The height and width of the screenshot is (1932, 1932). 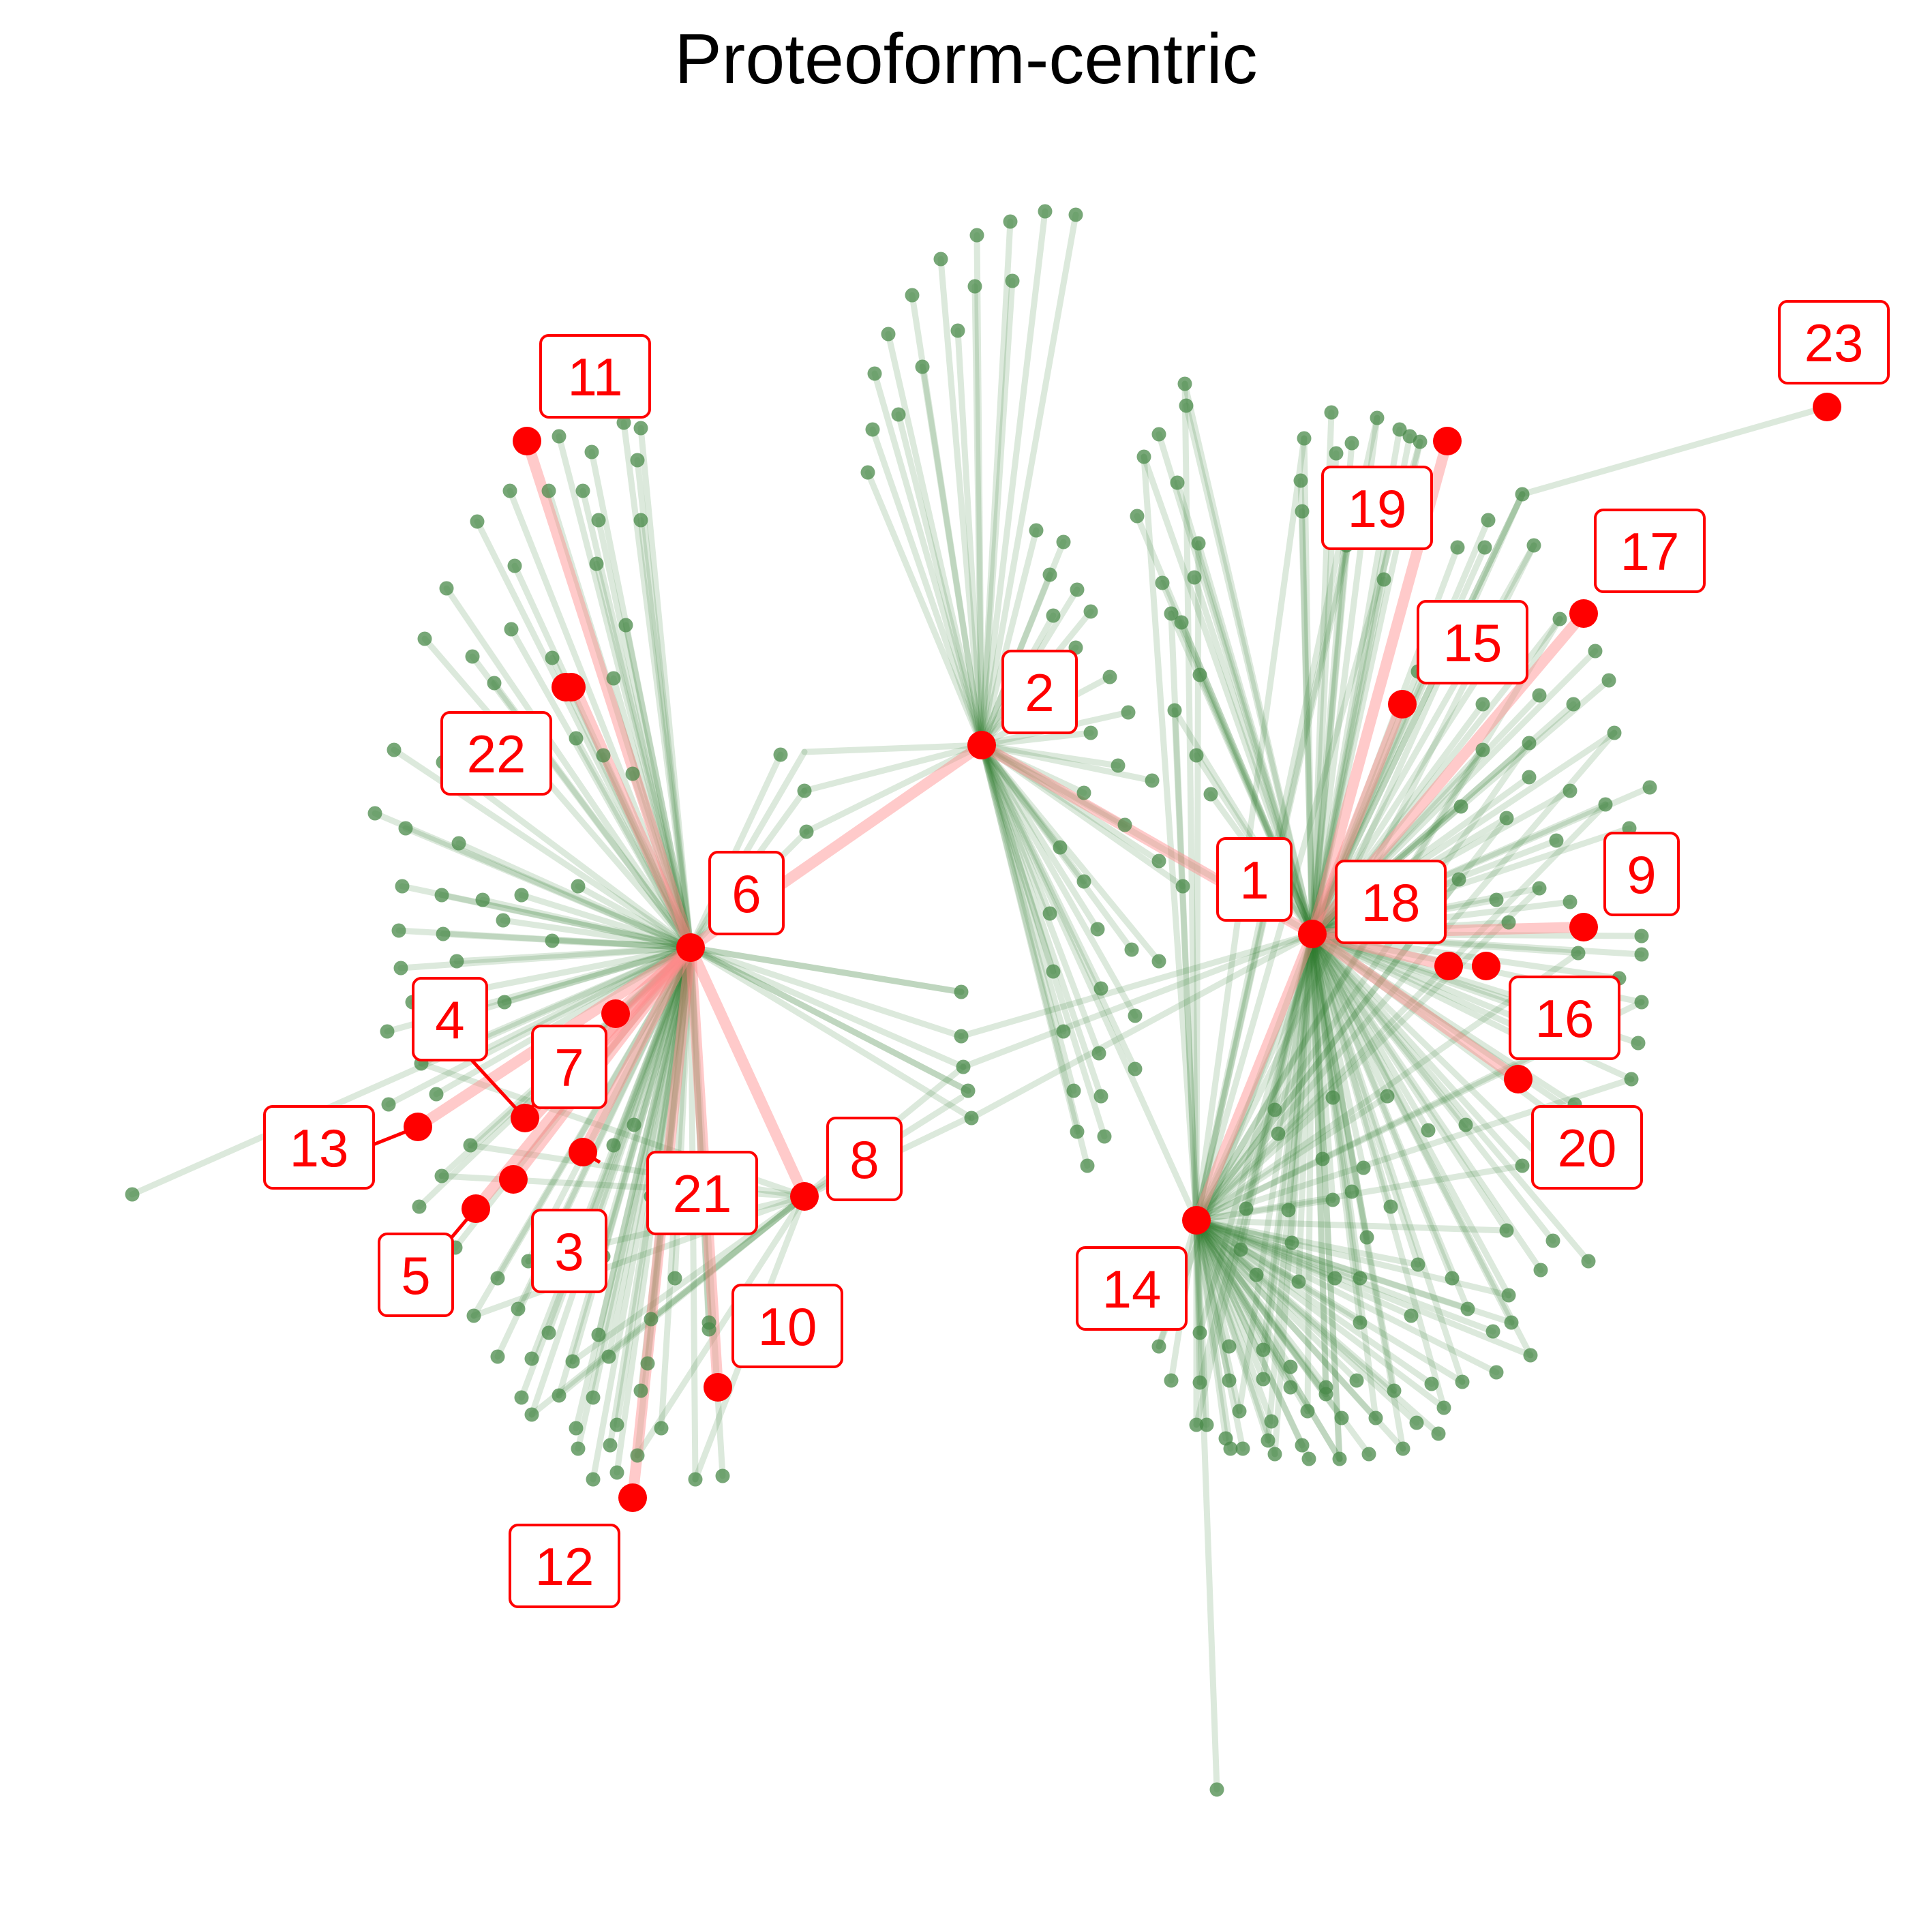 I want to click on label-text: 3, so click(x=569, y=1252).